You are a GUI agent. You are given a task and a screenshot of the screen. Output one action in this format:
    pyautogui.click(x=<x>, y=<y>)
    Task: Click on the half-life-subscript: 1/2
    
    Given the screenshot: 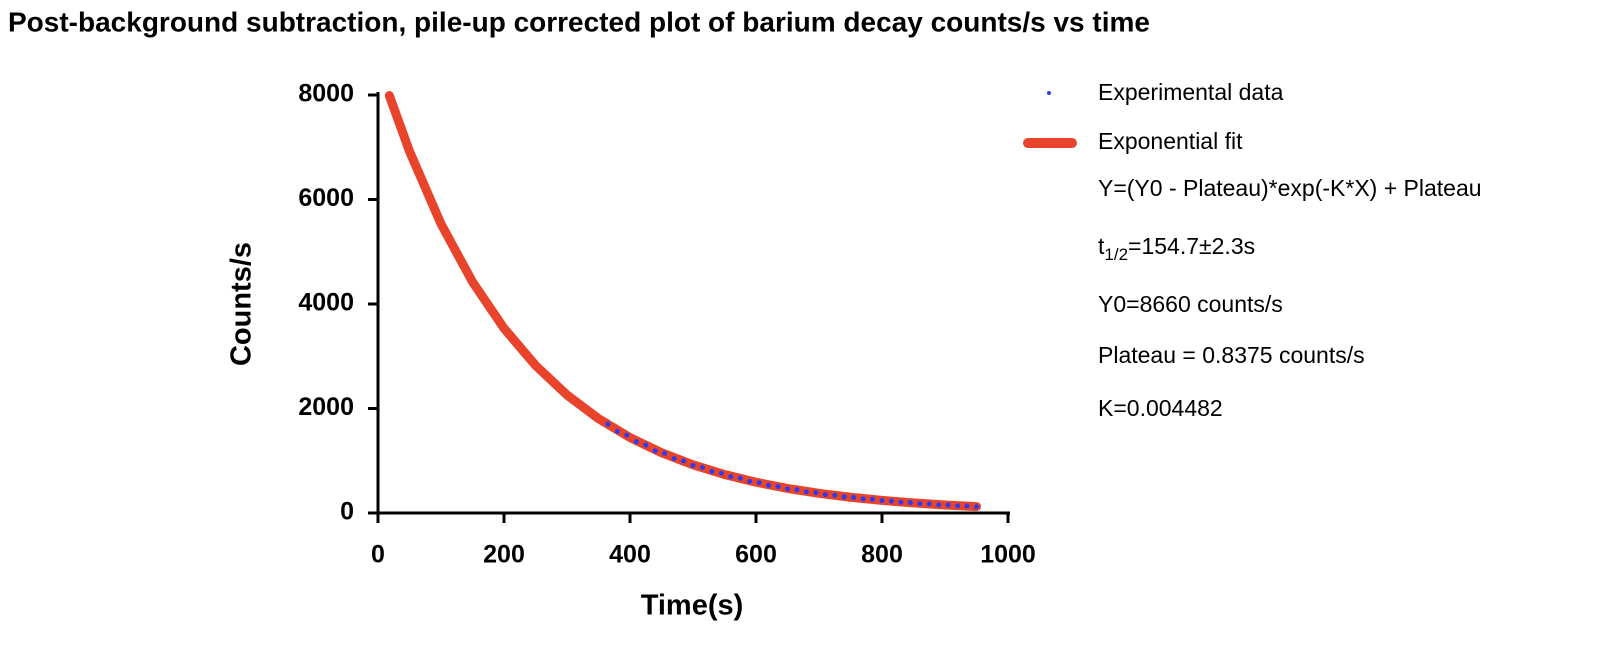 What is the action you would take?
    pyautogui.click(x=1116, y=254)
    